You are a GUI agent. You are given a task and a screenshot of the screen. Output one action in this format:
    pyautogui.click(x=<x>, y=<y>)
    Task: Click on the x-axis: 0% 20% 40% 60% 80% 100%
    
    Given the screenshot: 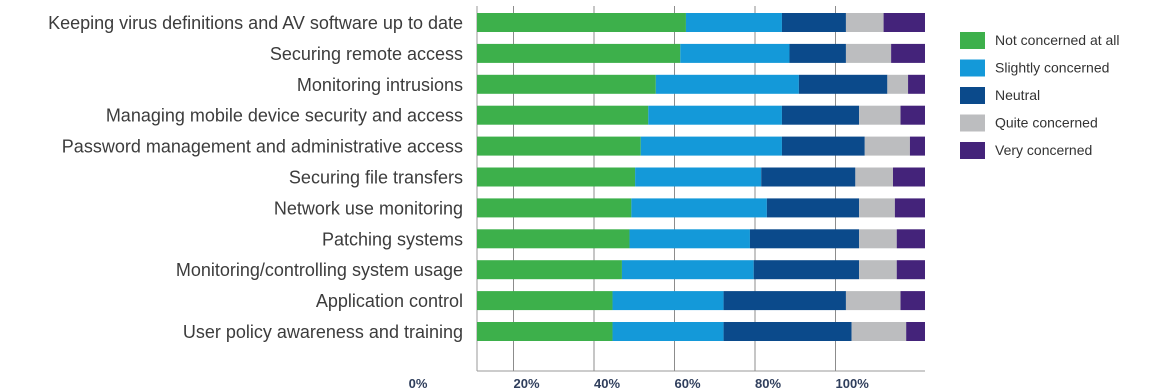 What is the action you would take?
    pyautogui.click(x=639, y=383)
    